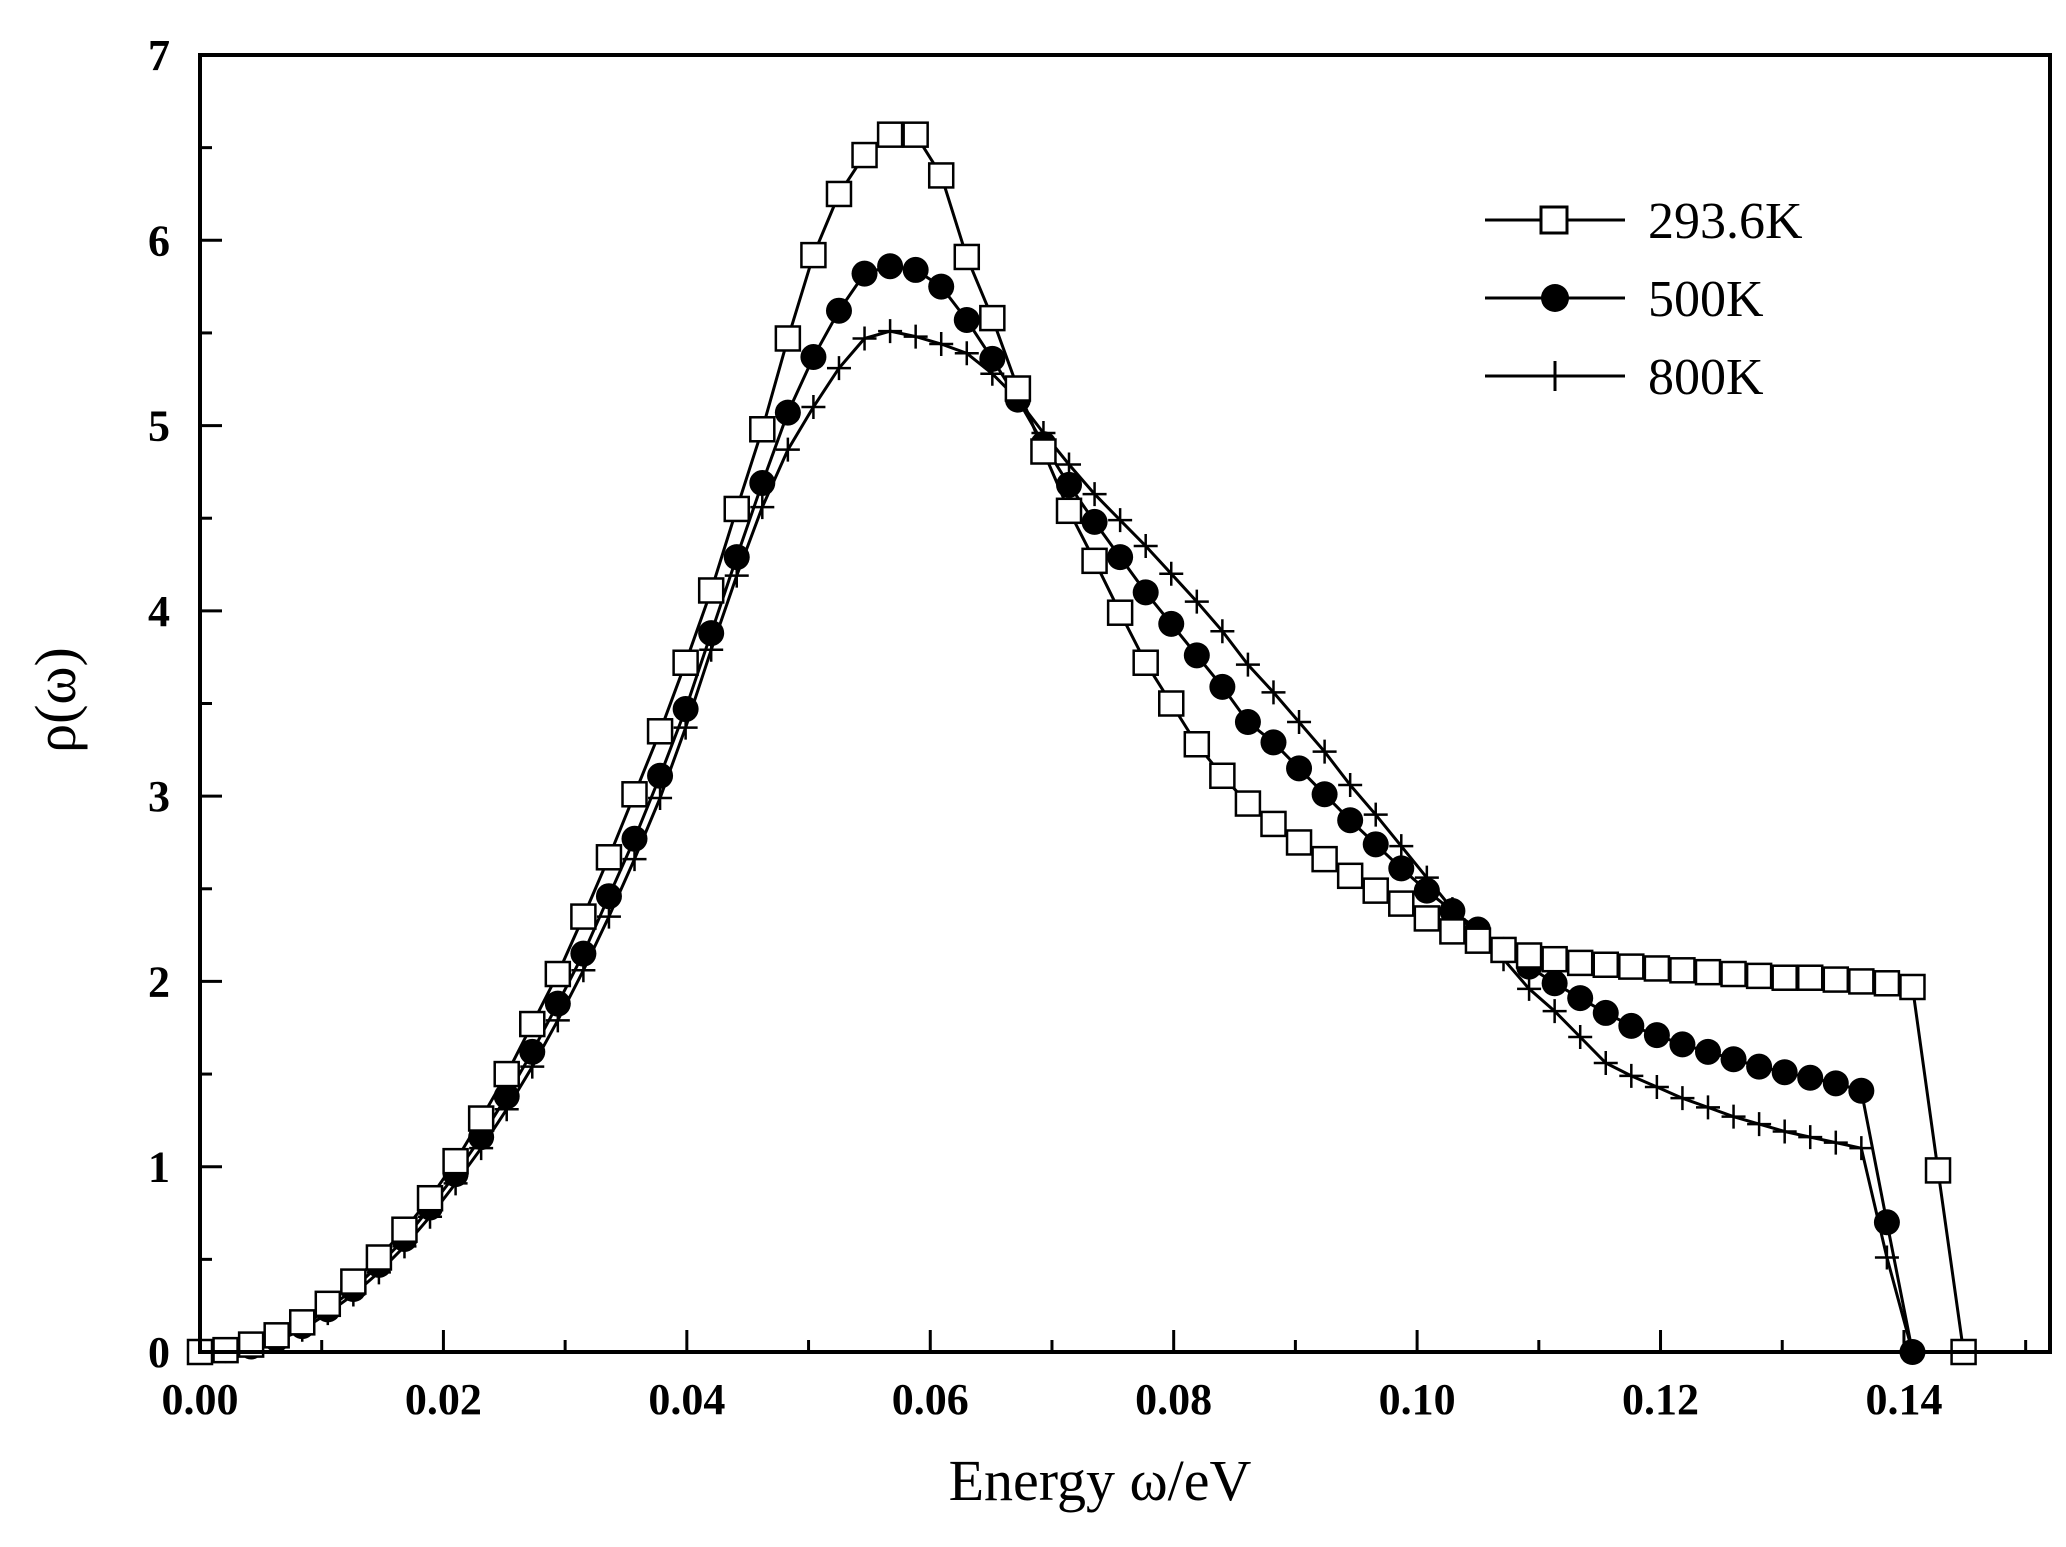  Describe the element at coordinates (1173, 1399) in the screenshot. I see `x-tick-label: 0.08` at that location.